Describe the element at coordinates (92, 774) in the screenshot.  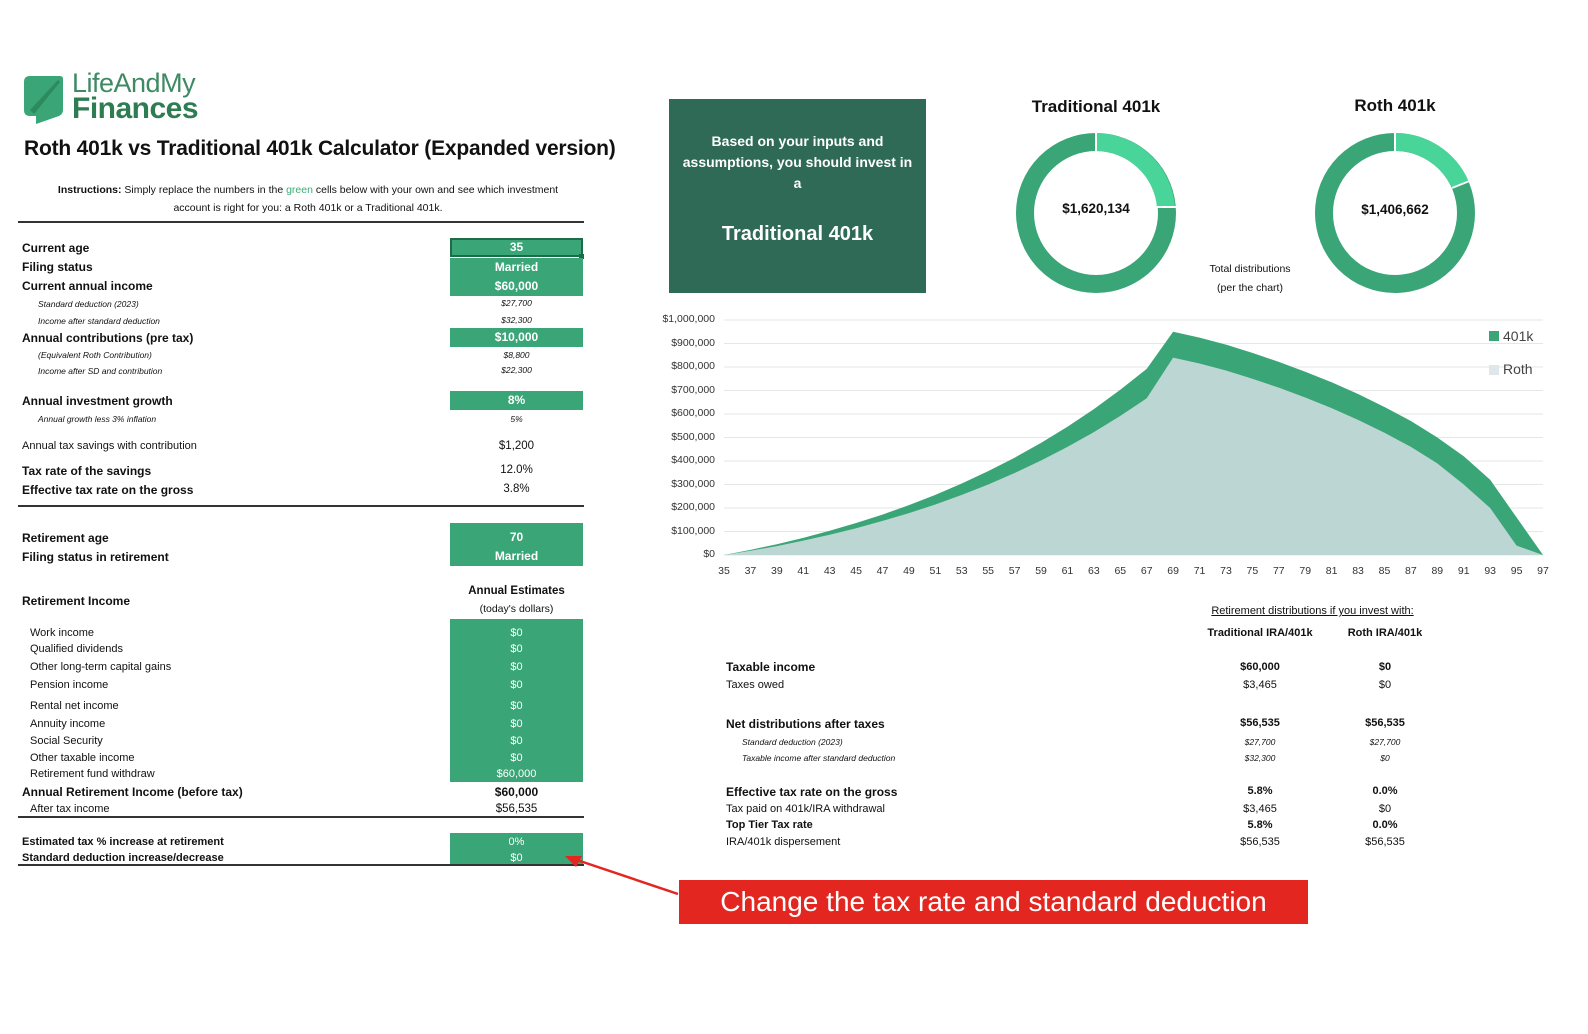
I see `fund-withdraw-label: Retirement fund withdraw` at that location.